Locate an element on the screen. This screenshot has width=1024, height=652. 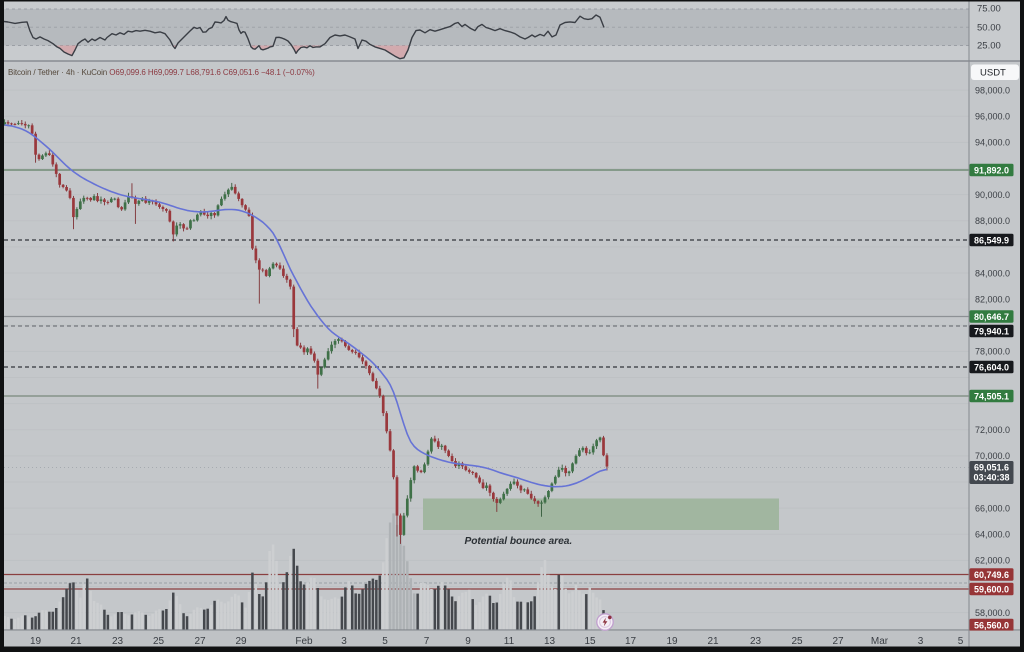
svg-text: 62,000.0 is located at coordinates (992, 561).